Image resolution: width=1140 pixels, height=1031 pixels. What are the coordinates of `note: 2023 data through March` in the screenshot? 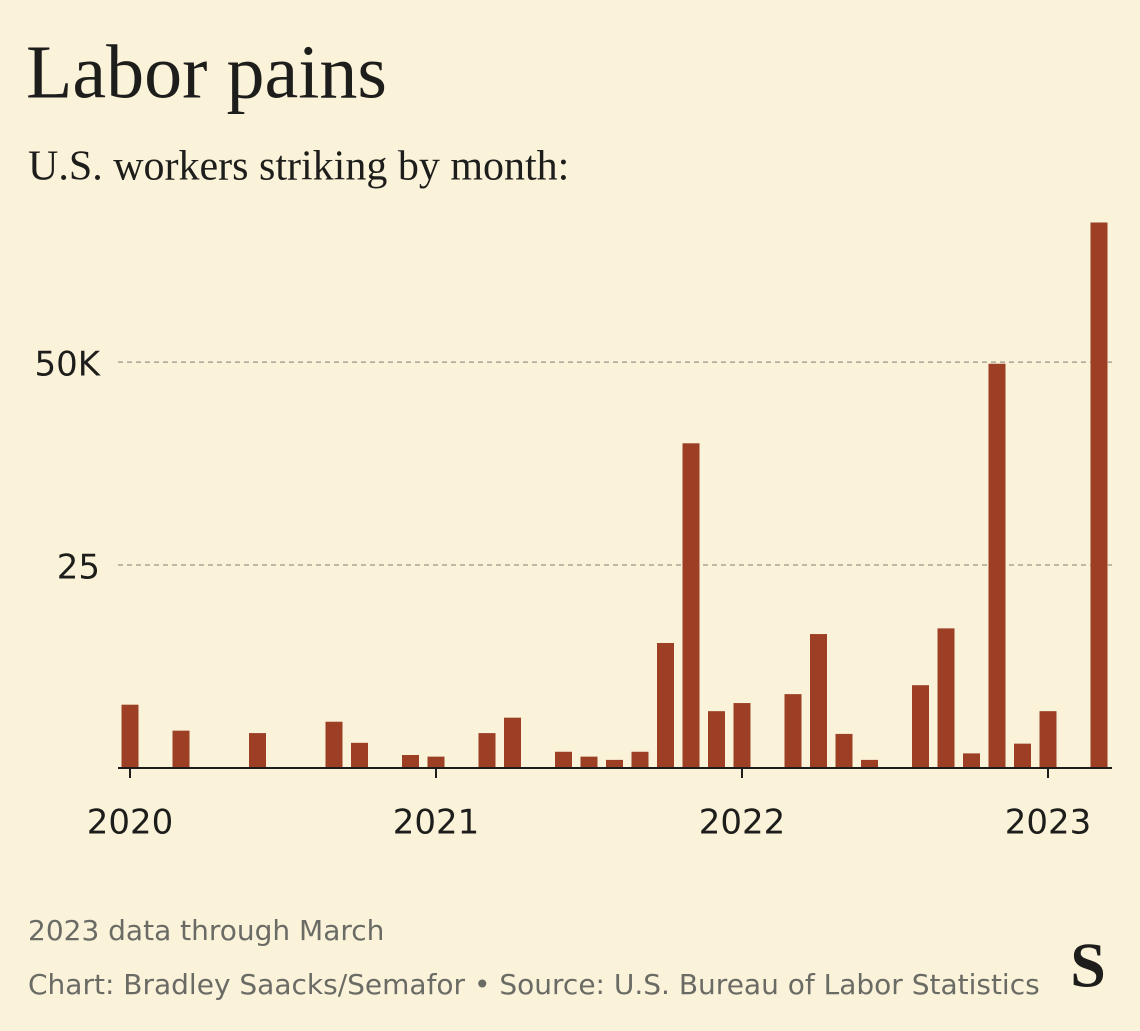 It's located at (206, 930).